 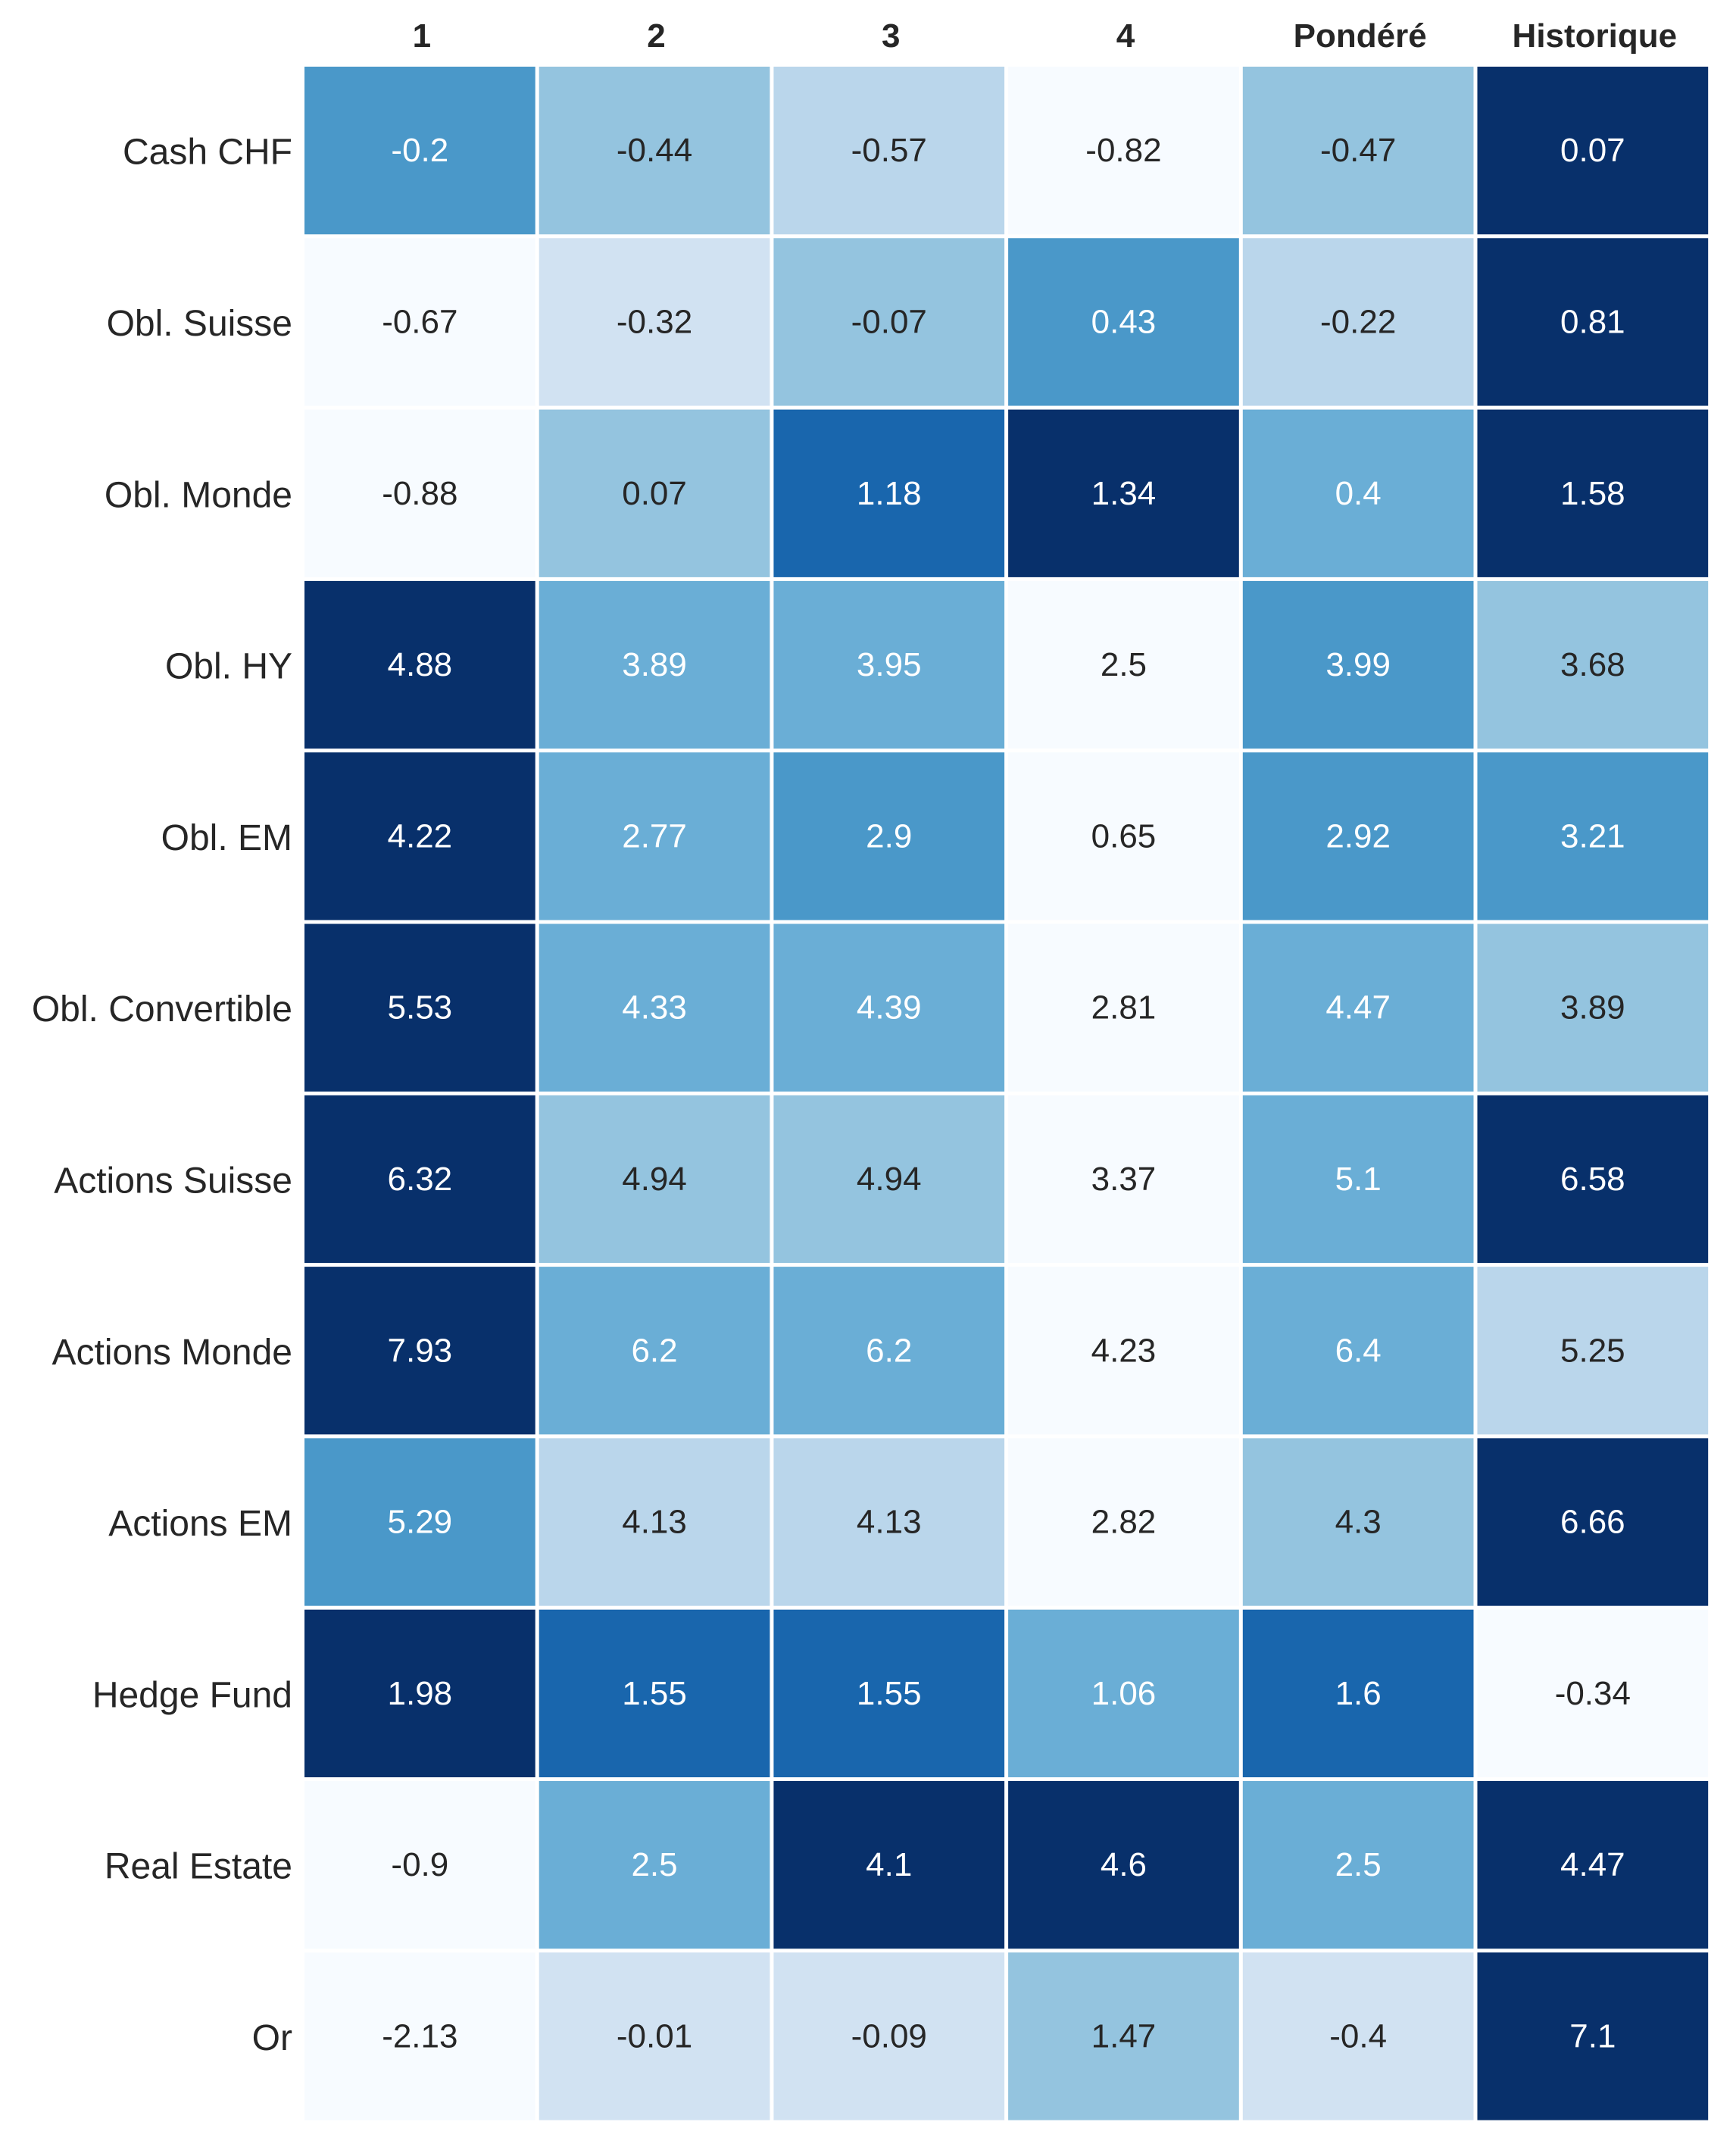 What do you see at coordinates (198, 495) in the screenshot?
I see `row-label-obl-monde: Obl. Monde` at bounding box center [198, 495].